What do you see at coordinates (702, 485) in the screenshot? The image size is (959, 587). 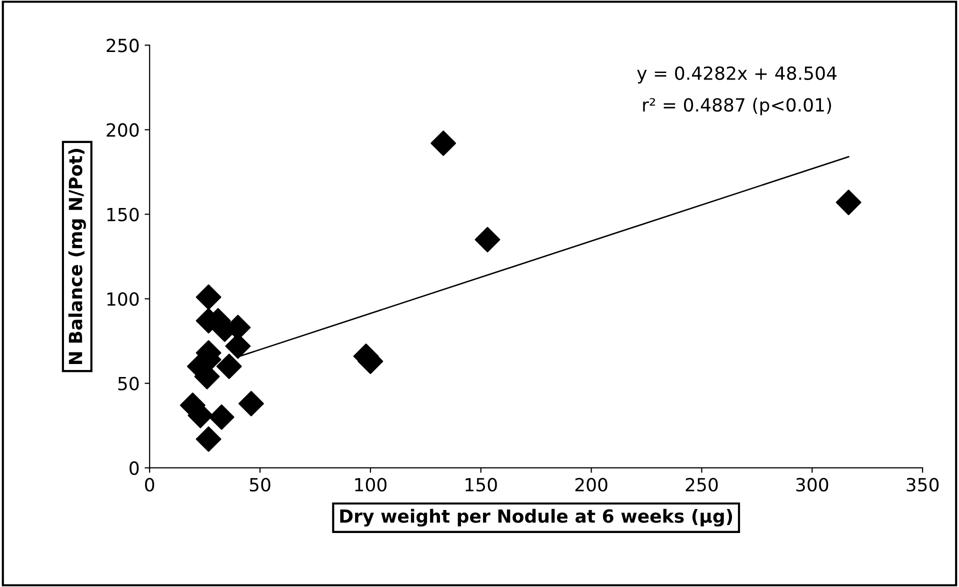 I see `x-tick-label: 250` at bounding box center [702, 485].